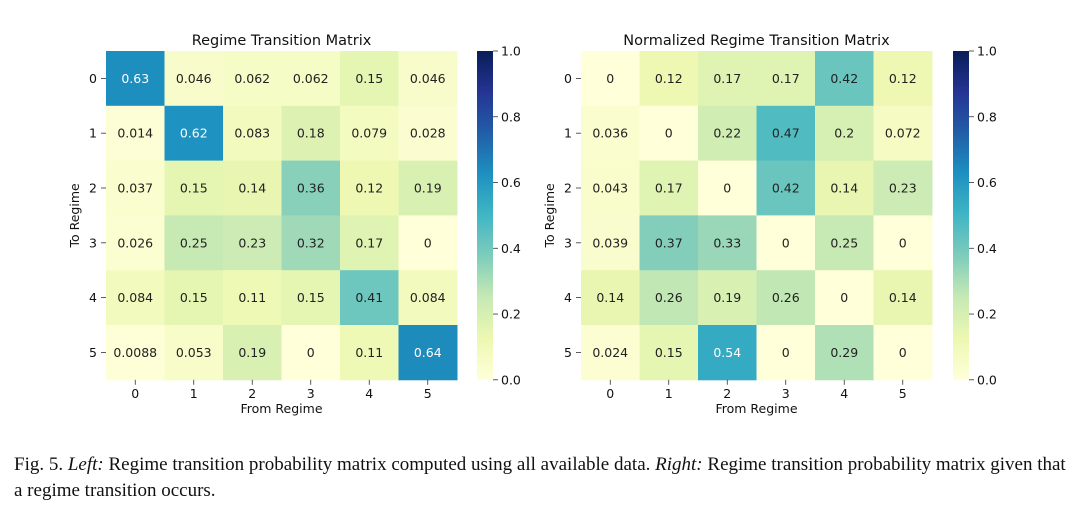 The width and height of the screenshot is (1080, 522). What do you see at coordinates (568, 78) in the screenshot?
I see `y-tick-label: 0` at bounding box center [568, 78].